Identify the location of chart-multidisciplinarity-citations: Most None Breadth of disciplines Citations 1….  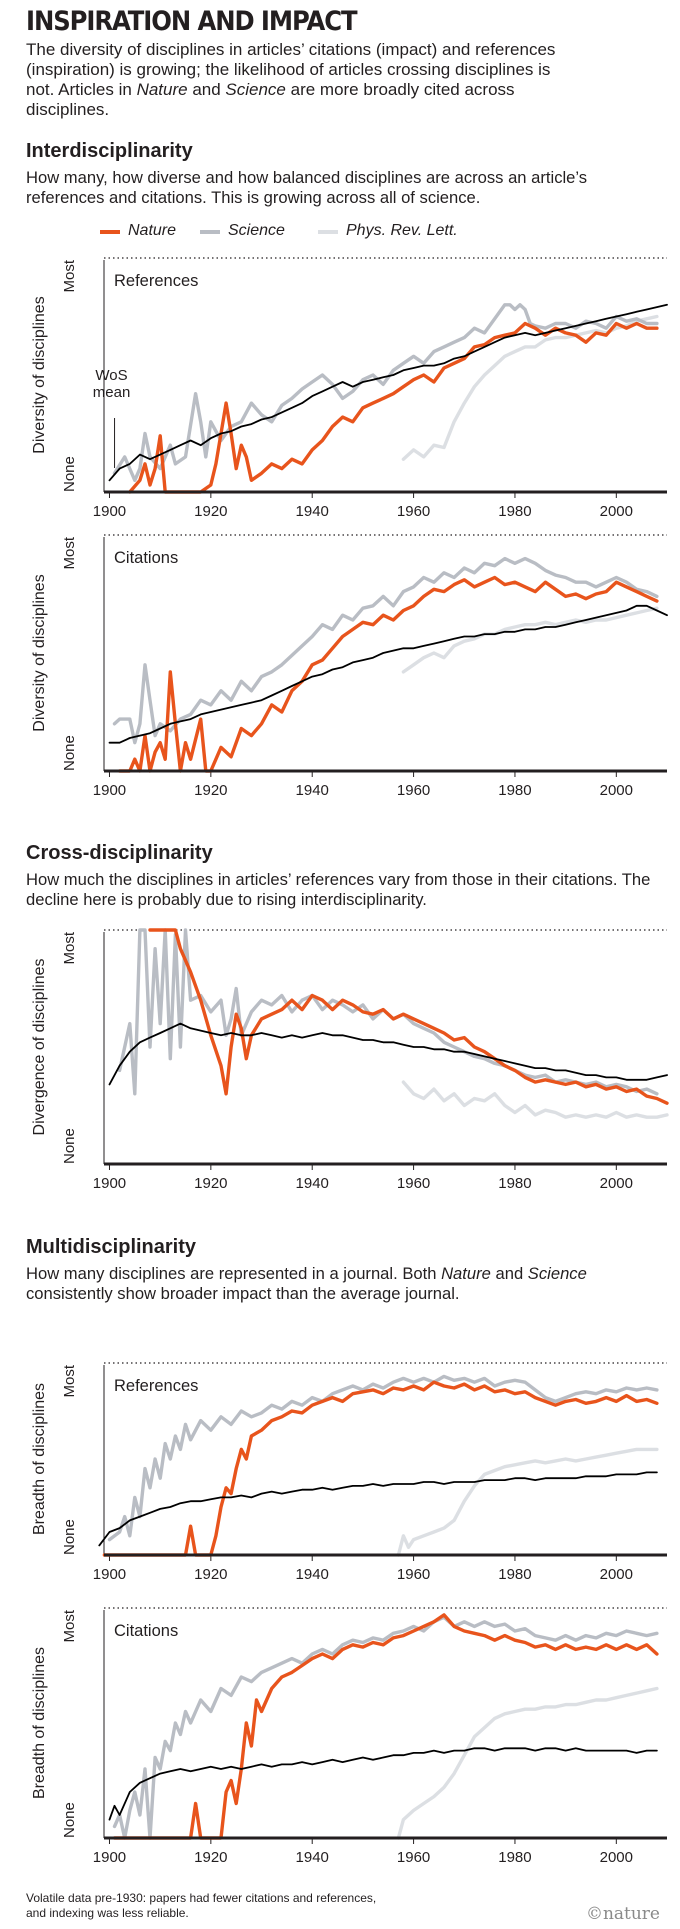
(349, 1736).